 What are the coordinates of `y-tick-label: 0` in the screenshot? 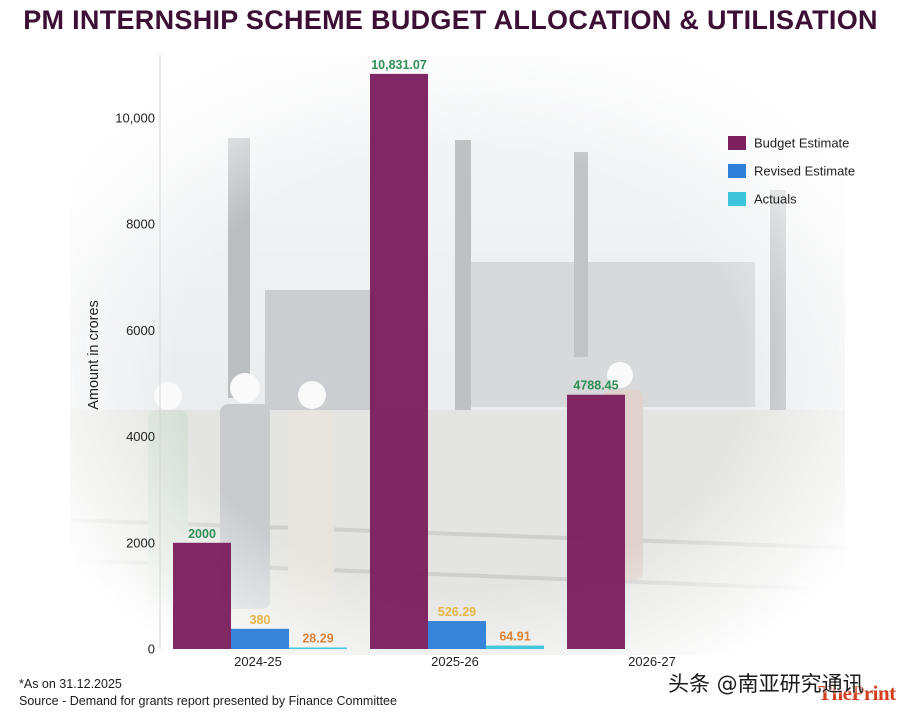 It's located at (151, 649).